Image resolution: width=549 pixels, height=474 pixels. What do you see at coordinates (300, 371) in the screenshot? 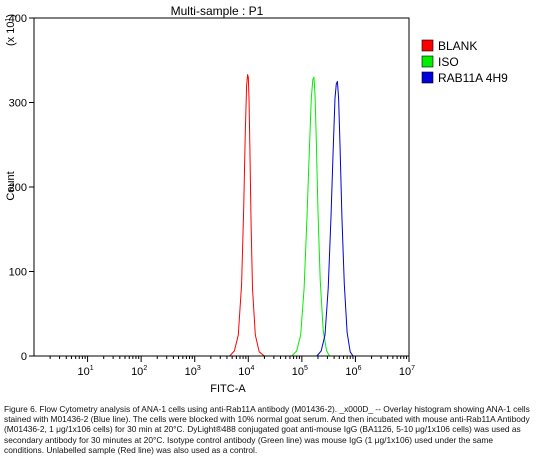
I see `x-tick-label: 10⁵` at bounding box center [300, 371].